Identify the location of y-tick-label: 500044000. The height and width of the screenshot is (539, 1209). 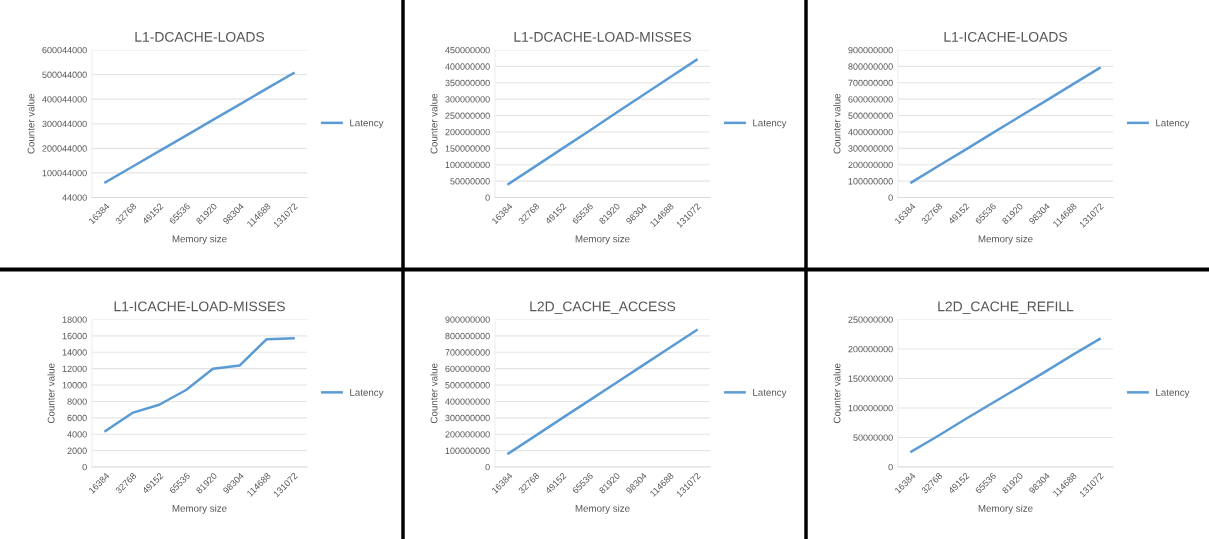
(64, 74).